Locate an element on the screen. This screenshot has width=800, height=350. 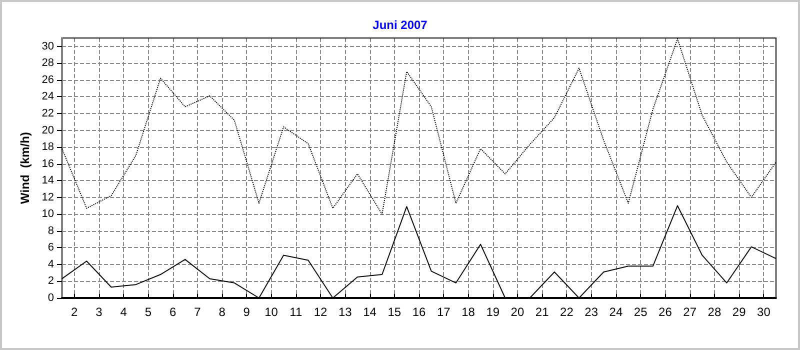
x-tick-label: 29 is located at coordinates (739, 312).